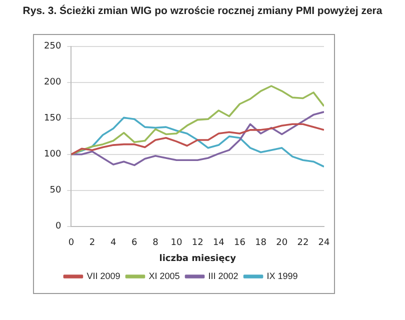 This screenshot has height=320, width=405. I want to click on y-tick-label: 50, so click(56, 191).